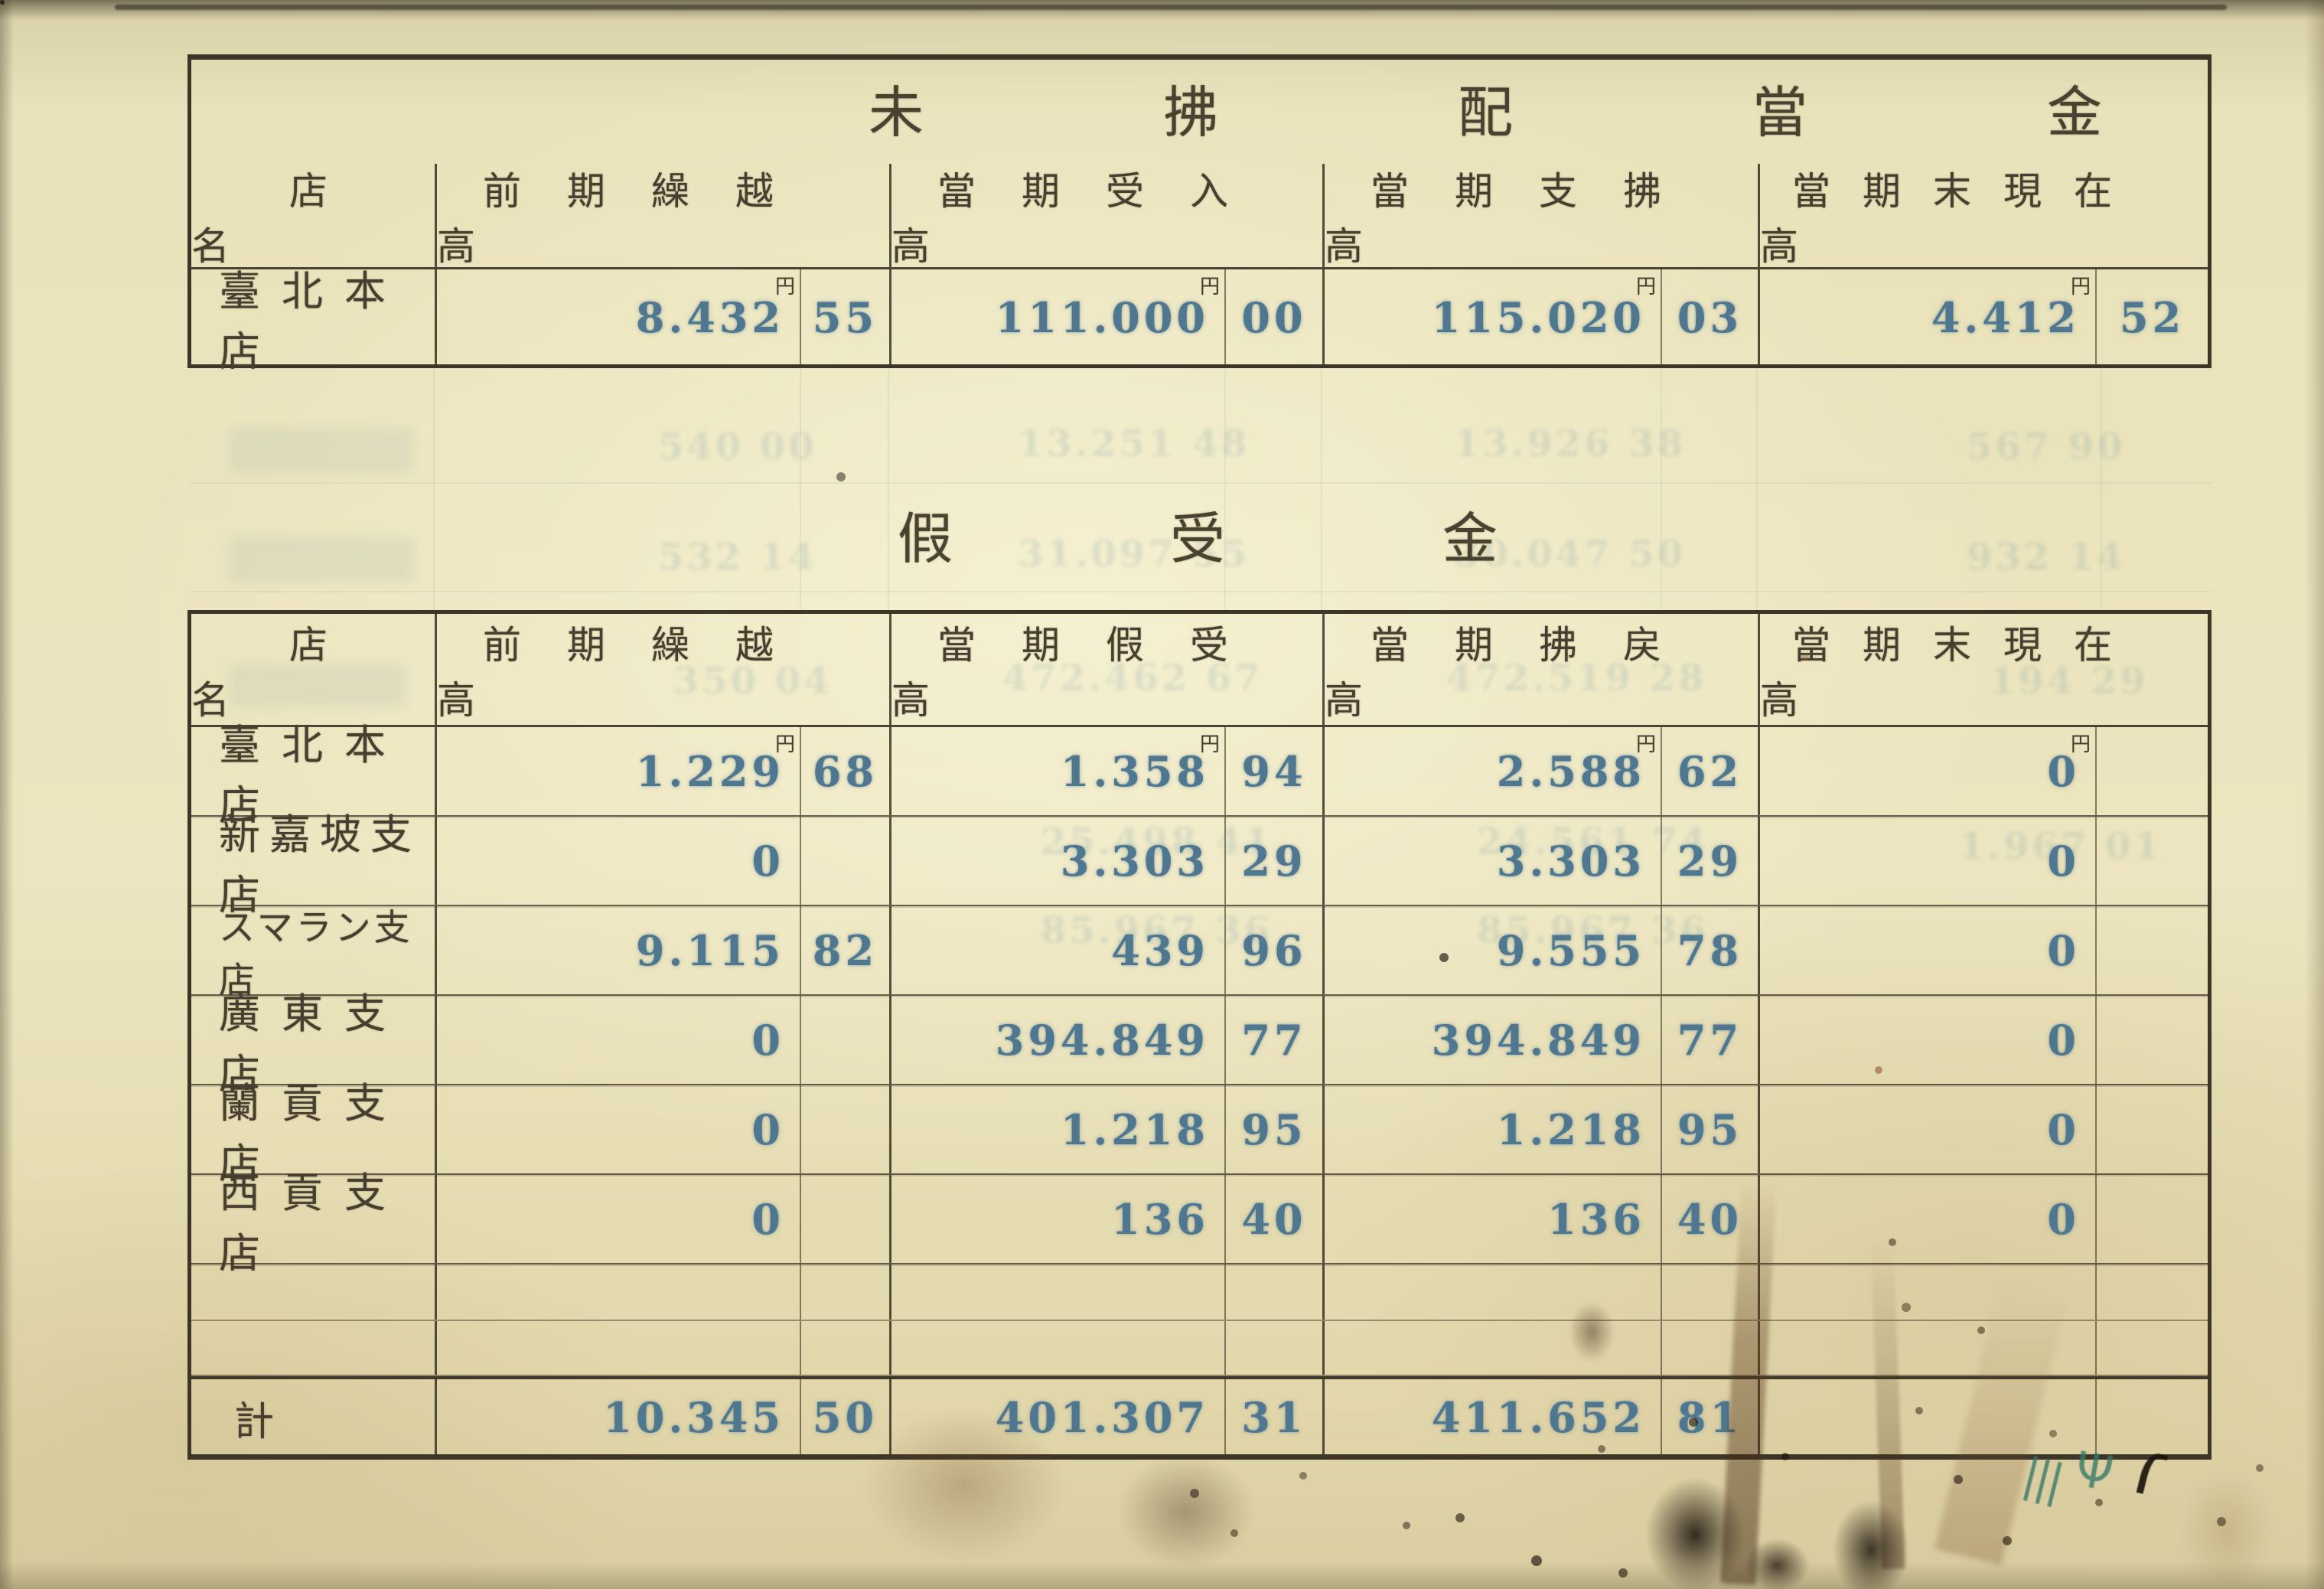  Describe the element at coordinates (313, 1223) in the screenshot. I see `store-name: 西貢支店` at that location.